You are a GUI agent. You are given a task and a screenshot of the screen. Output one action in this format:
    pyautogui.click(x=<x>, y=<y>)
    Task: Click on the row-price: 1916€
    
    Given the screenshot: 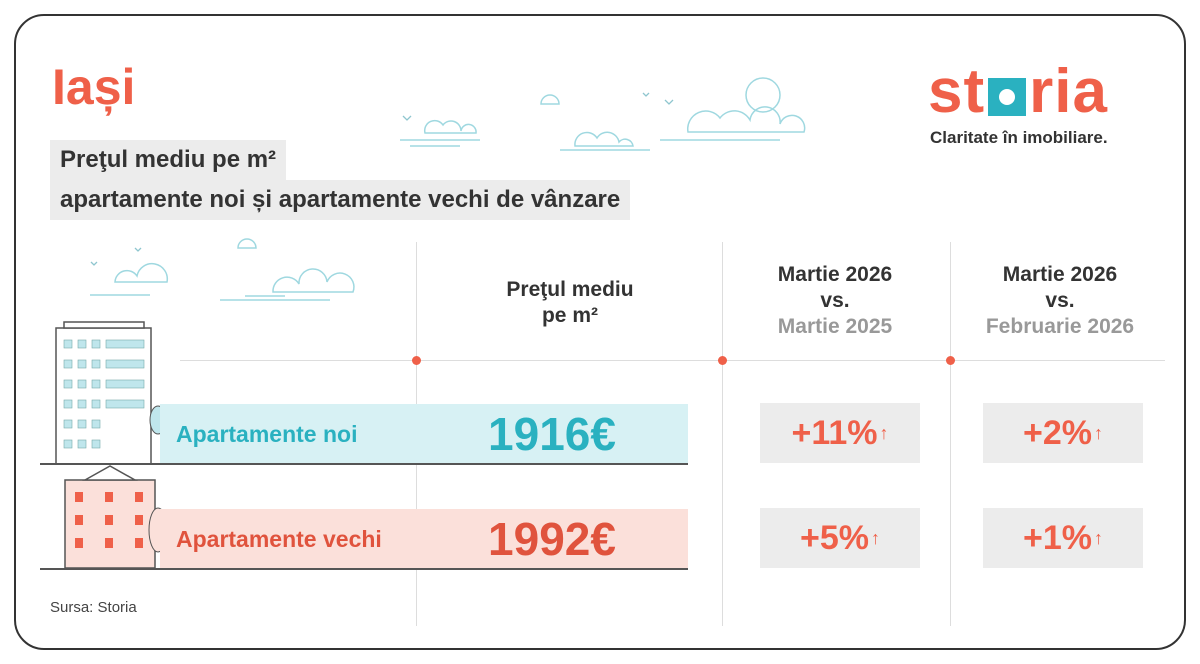 What is the action you would take?
    pyautogui.click(x=552, y=434)
    